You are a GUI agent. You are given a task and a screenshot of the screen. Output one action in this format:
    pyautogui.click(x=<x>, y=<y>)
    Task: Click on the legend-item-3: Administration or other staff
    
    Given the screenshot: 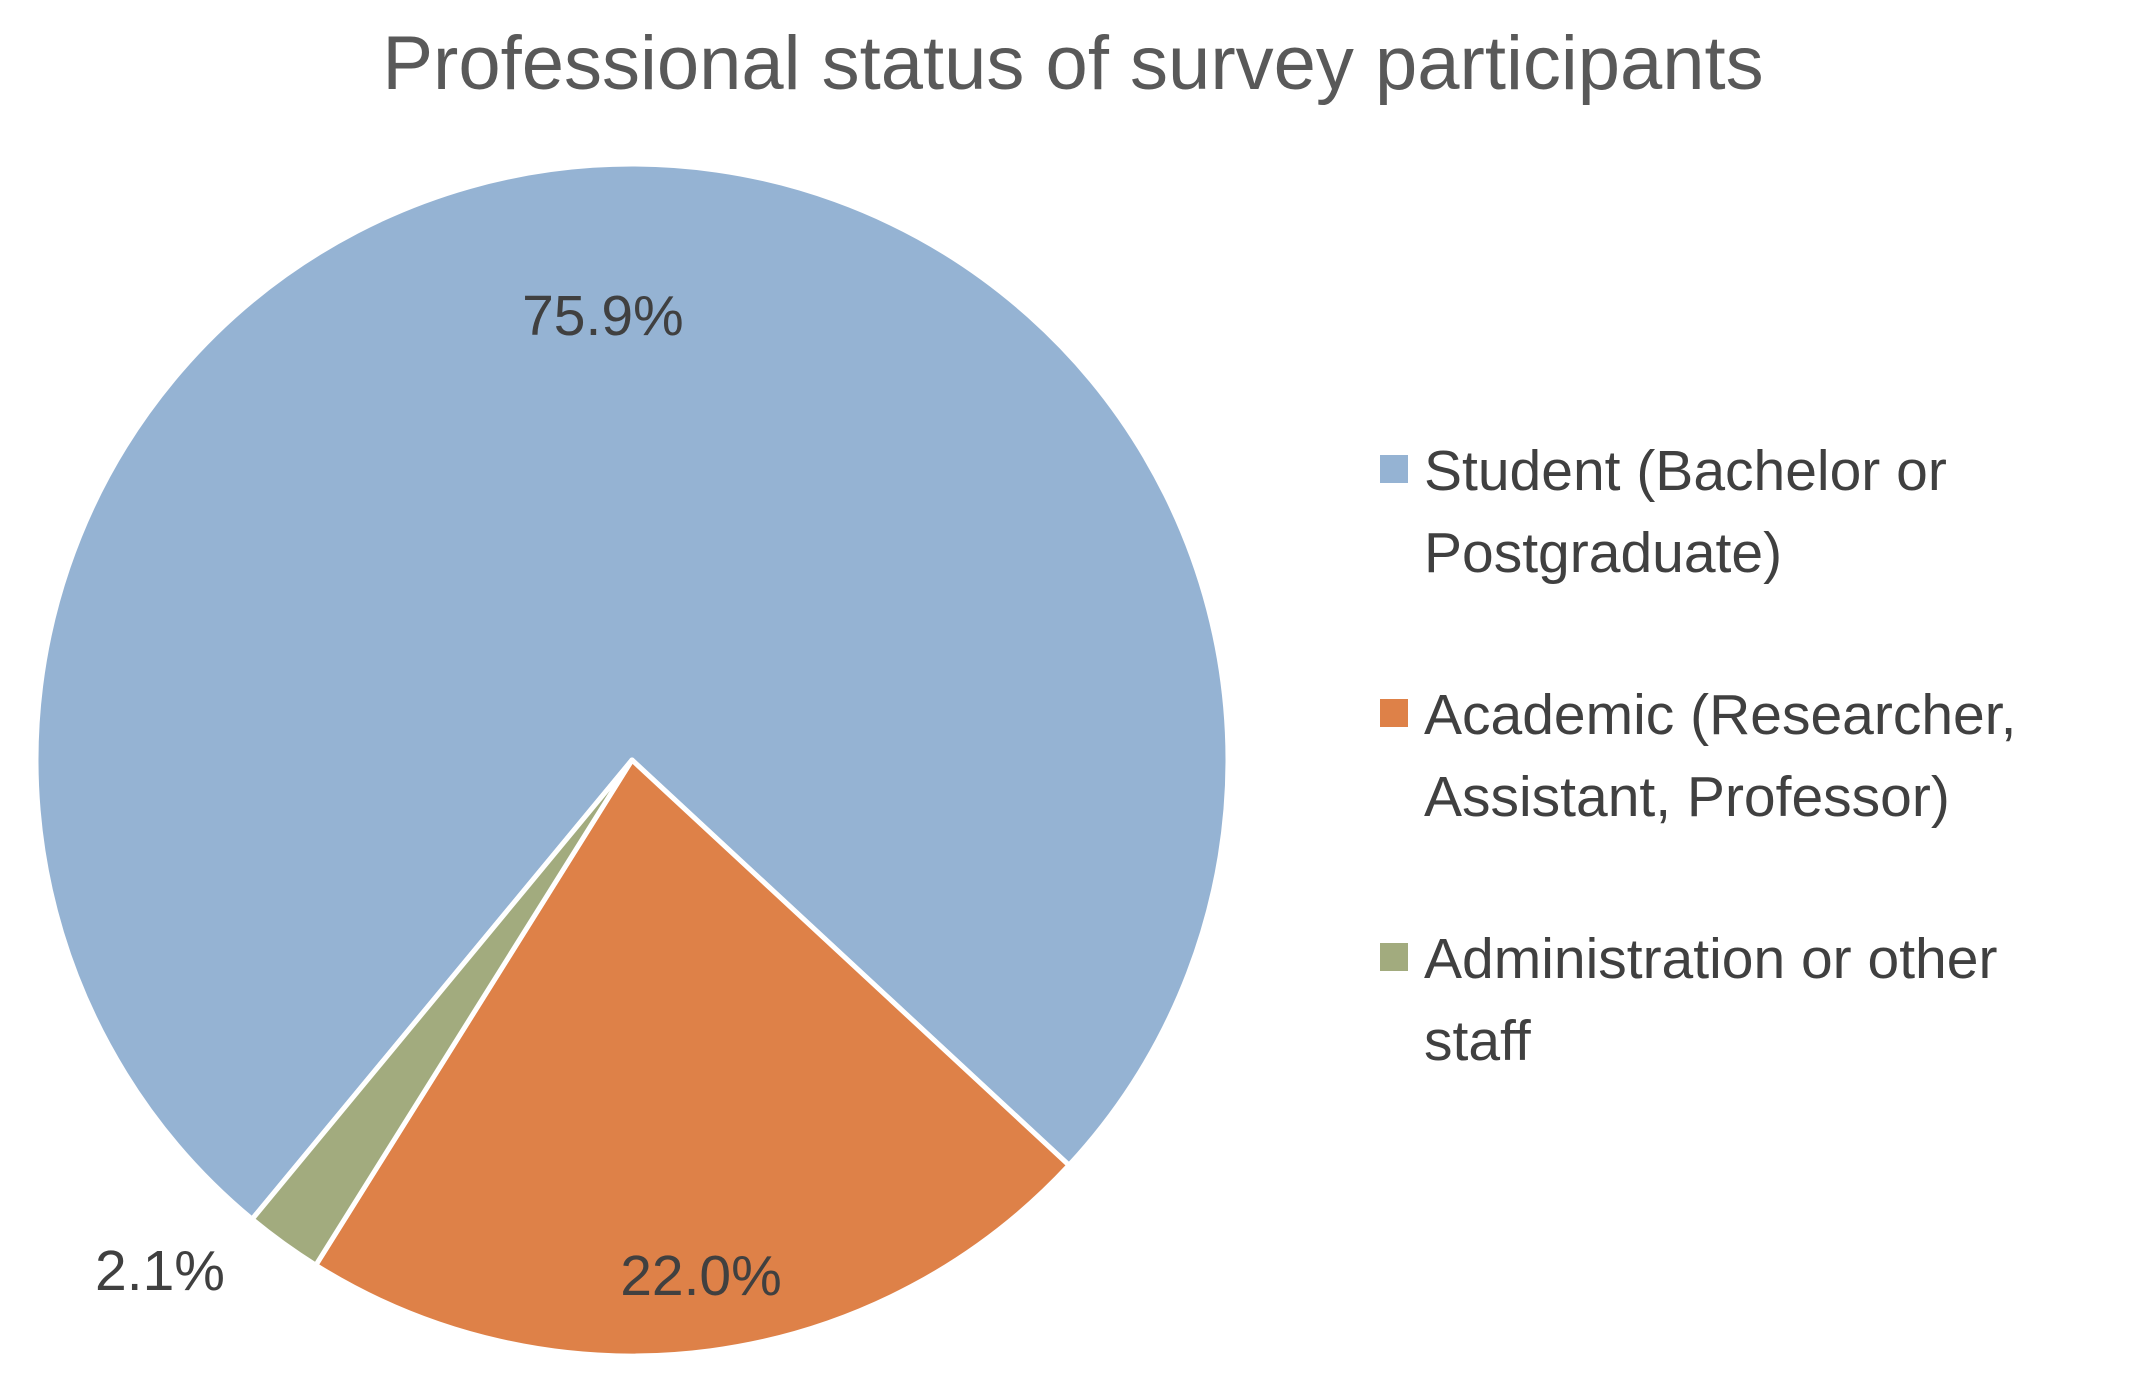 What is the action you would take?
    pyautogui.click(x=1760, y=1000)
    